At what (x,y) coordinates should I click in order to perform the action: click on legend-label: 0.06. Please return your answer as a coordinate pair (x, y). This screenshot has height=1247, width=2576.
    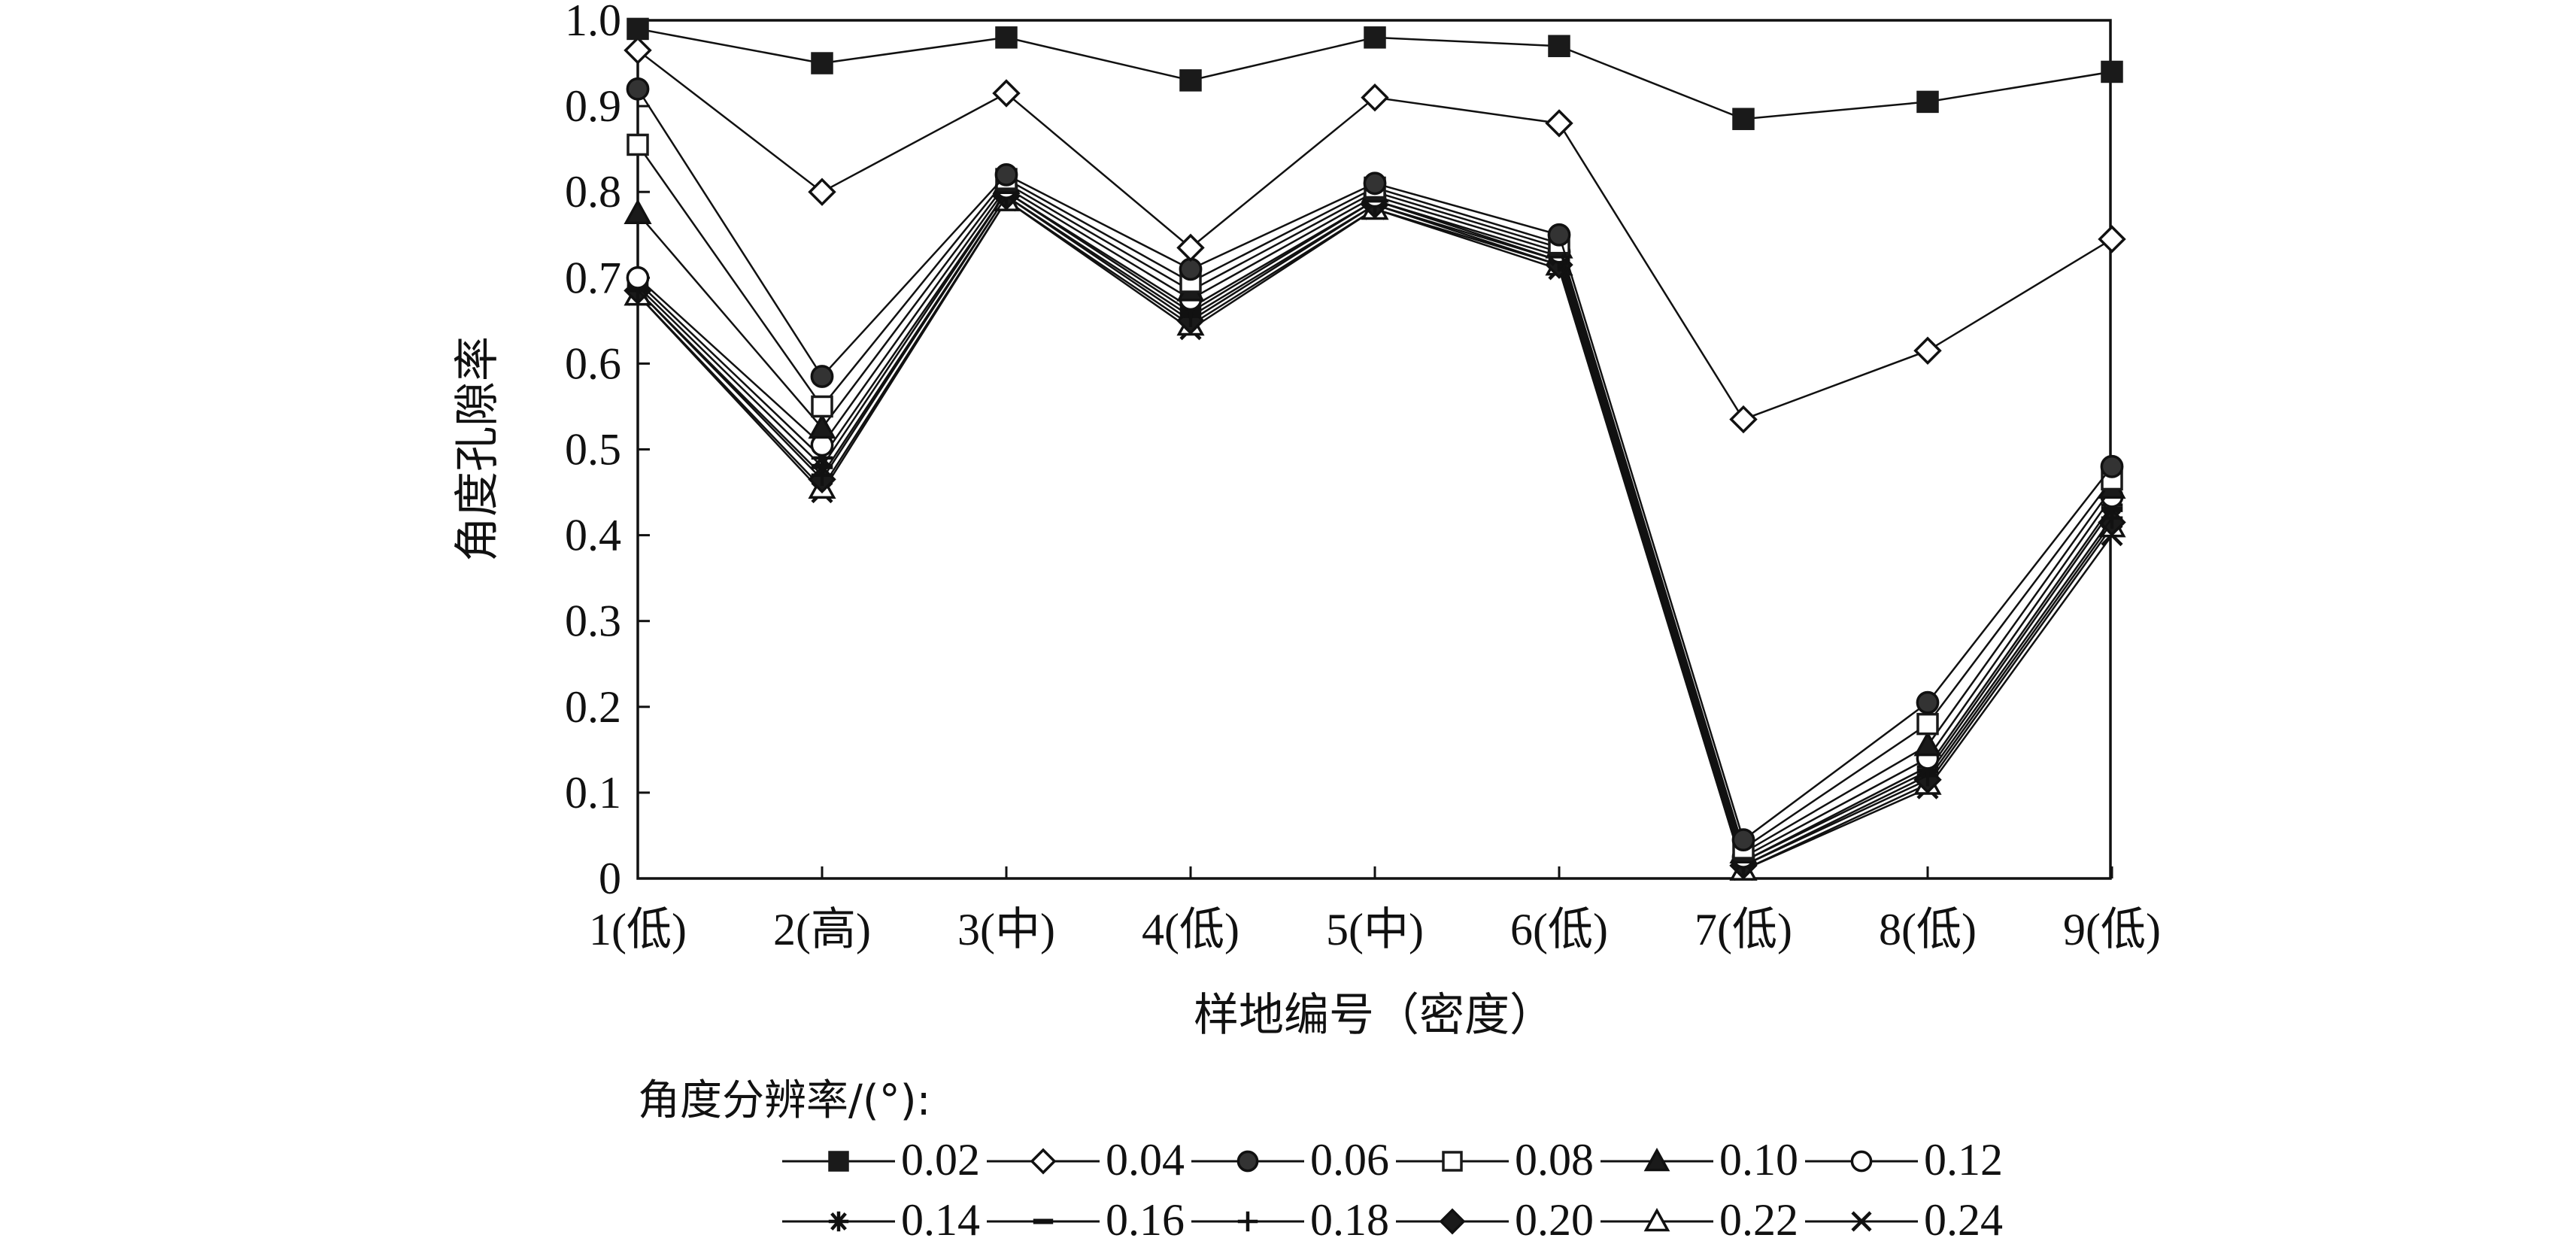
    Looking at the image, I should click on (1349, 1160).